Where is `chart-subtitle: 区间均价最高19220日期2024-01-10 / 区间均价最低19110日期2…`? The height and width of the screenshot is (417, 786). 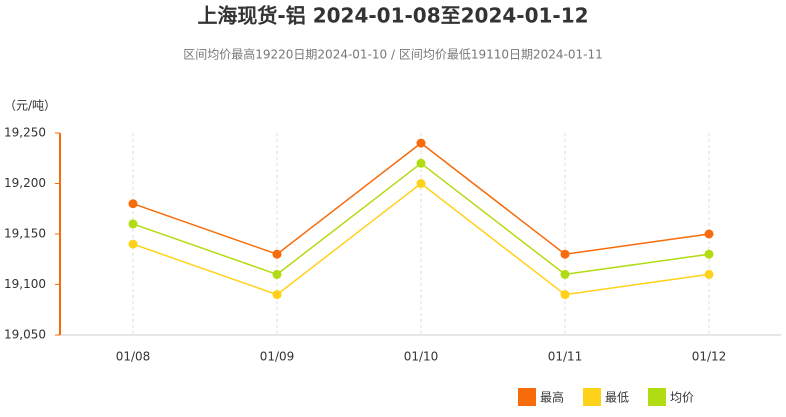 chart-subtitle: 区间均价最高19220日期2024-01-10 / 区间均价最低19110日期2… is located at coordinates (393, 54).